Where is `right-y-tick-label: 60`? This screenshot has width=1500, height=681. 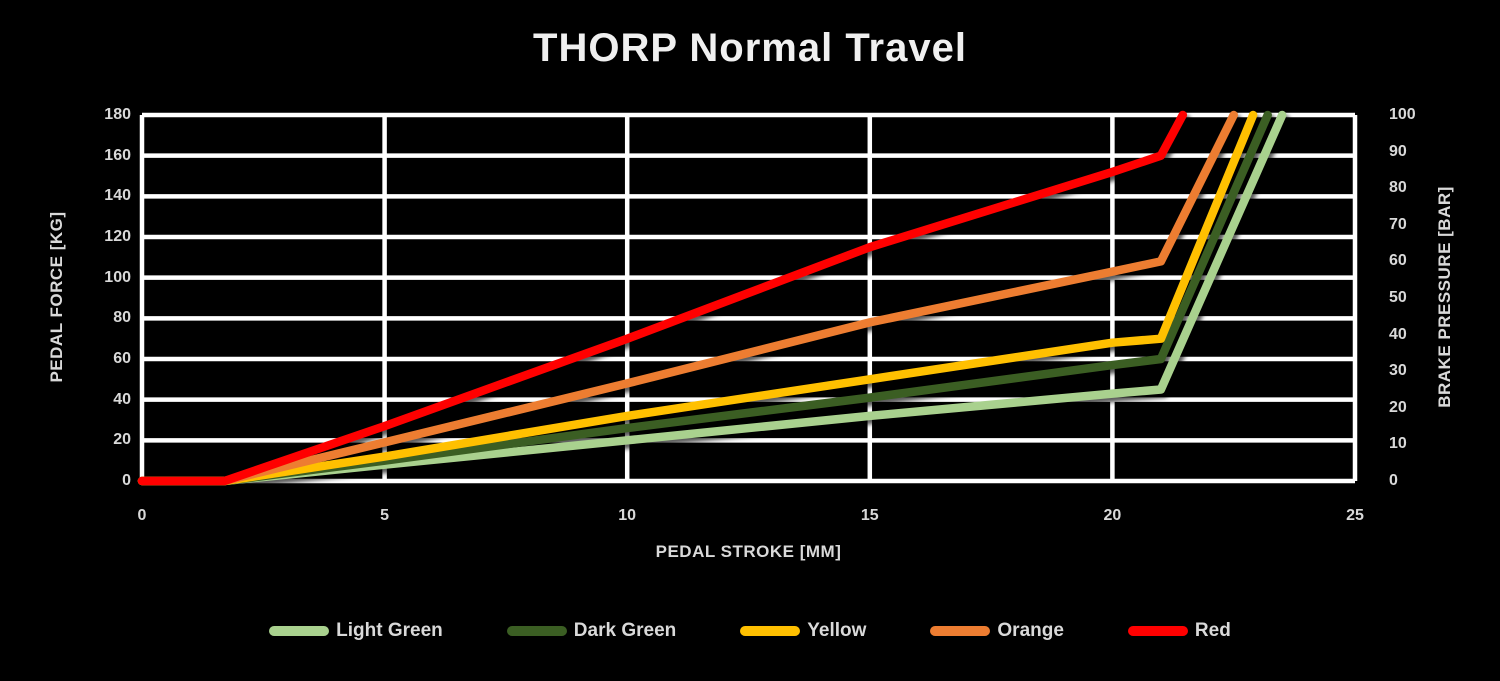
right-y-tick-label: 60 is located at coordinates (1398, 261).